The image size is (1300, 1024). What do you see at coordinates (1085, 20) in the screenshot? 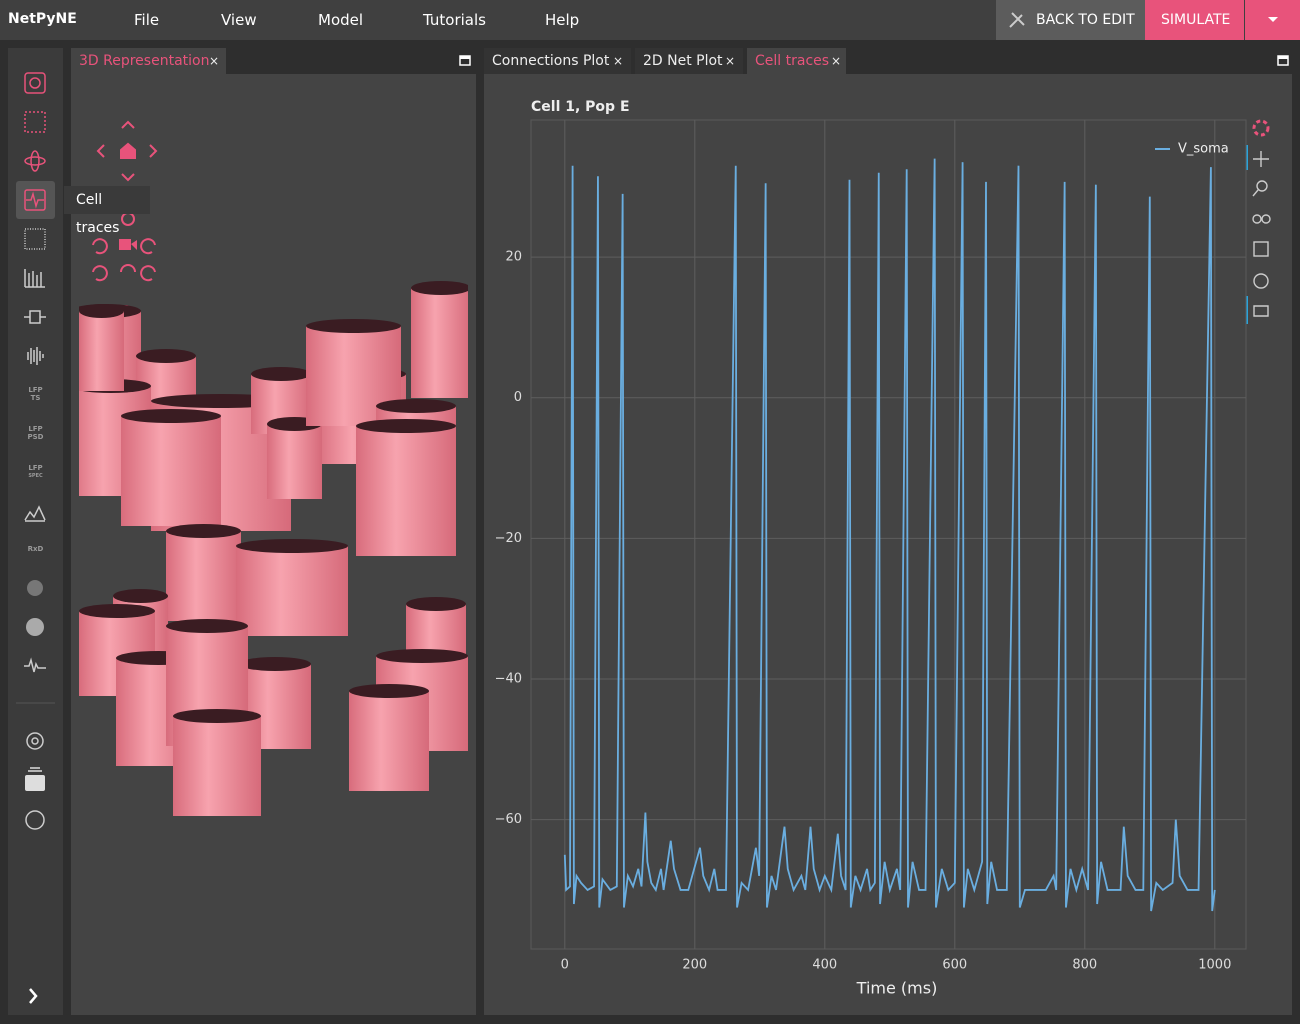
I see `button-label: BACK TO EDIT` at bounding box center [1085, 20].